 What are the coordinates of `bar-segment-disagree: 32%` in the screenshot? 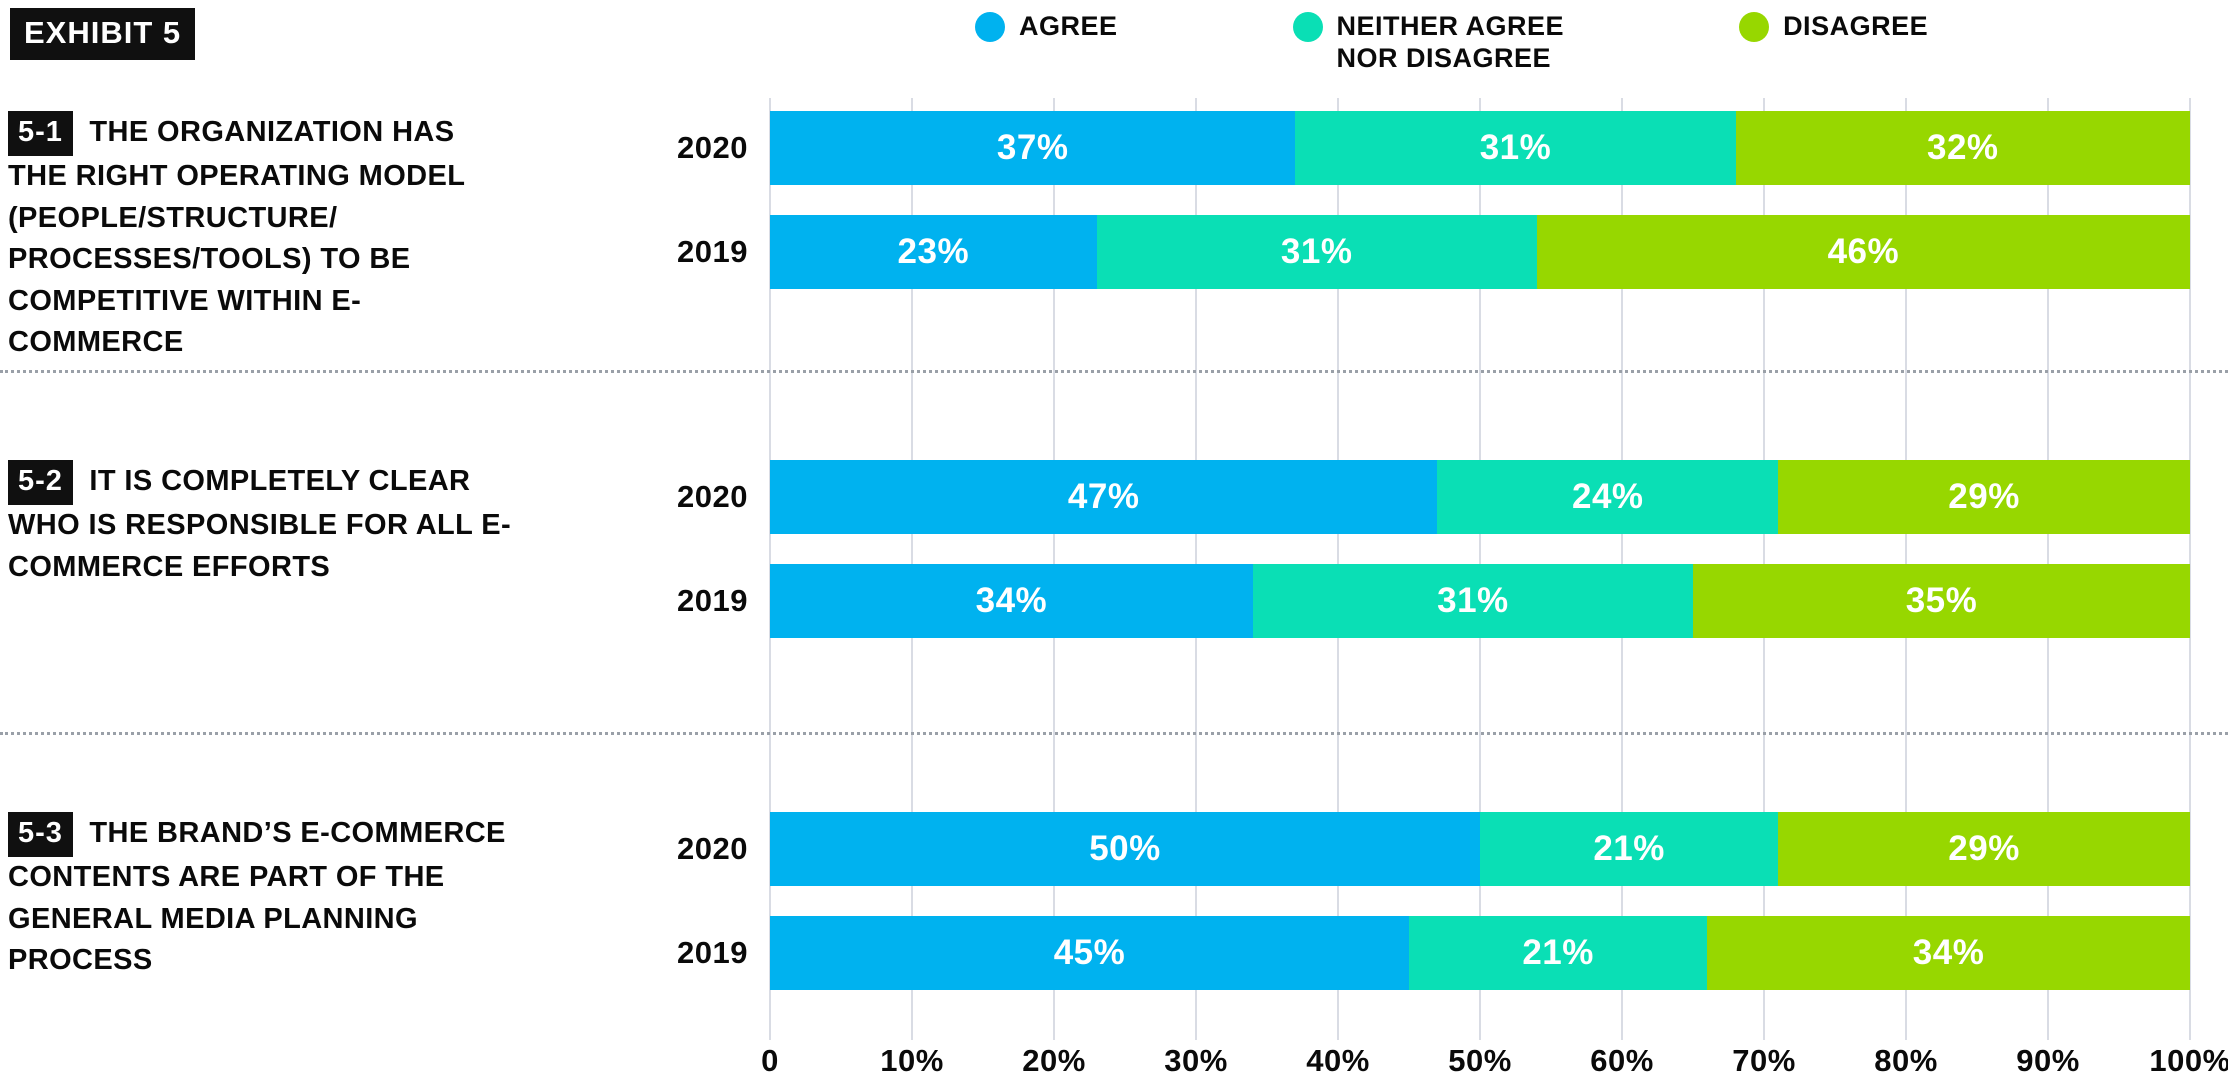 It's located at (1962, 148).